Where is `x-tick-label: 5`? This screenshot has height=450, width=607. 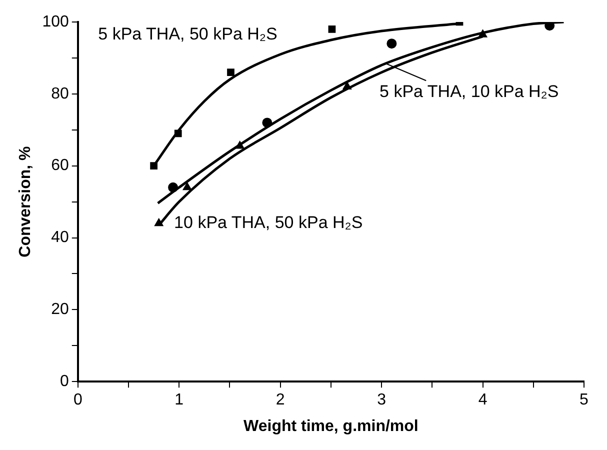 x-tick-label: 5 is located at coordinates (584, 400).